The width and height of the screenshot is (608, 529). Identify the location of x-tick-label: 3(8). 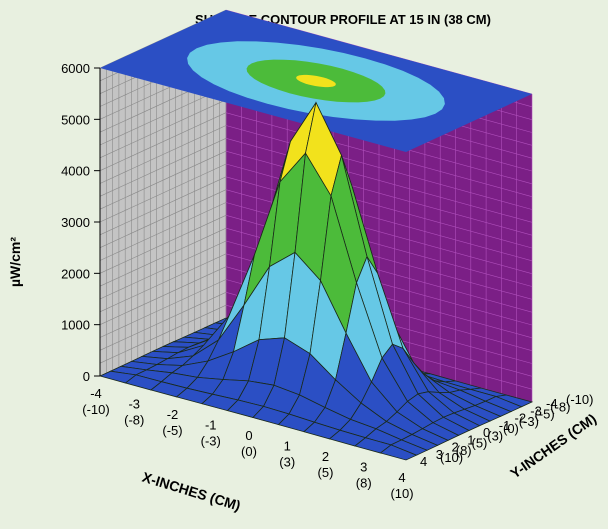
(364, 475).